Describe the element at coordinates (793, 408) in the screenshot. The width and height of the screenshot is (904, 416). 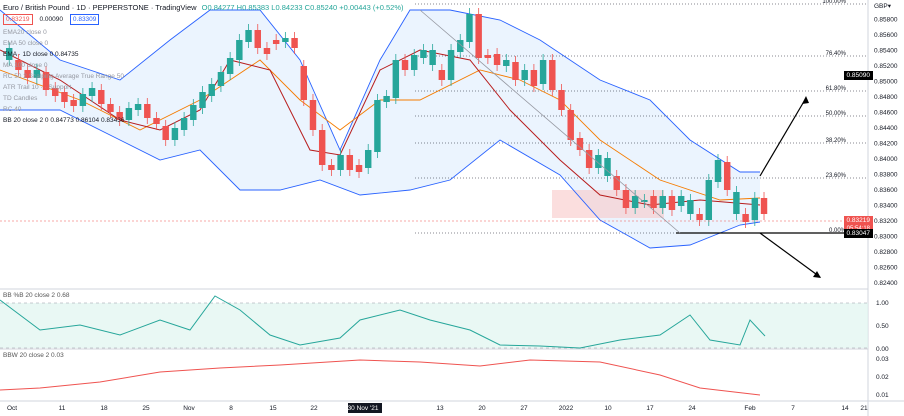
I see `time-axis-label: 7` at that location.